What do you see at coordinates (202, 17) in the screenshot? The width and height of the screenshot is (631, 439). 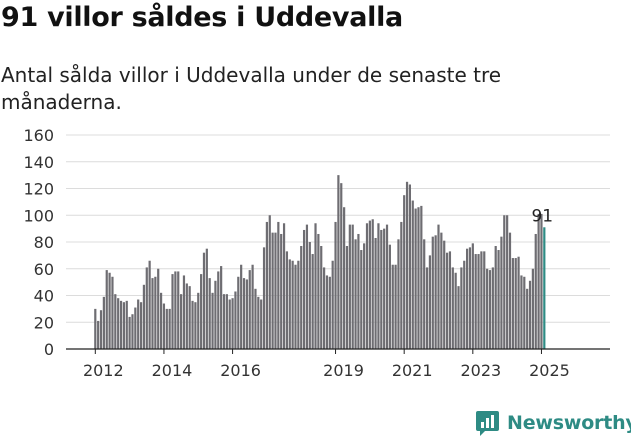 I see `chart-title: 91 villor såldes i Uddevalla` at bounding box center [202, 17].